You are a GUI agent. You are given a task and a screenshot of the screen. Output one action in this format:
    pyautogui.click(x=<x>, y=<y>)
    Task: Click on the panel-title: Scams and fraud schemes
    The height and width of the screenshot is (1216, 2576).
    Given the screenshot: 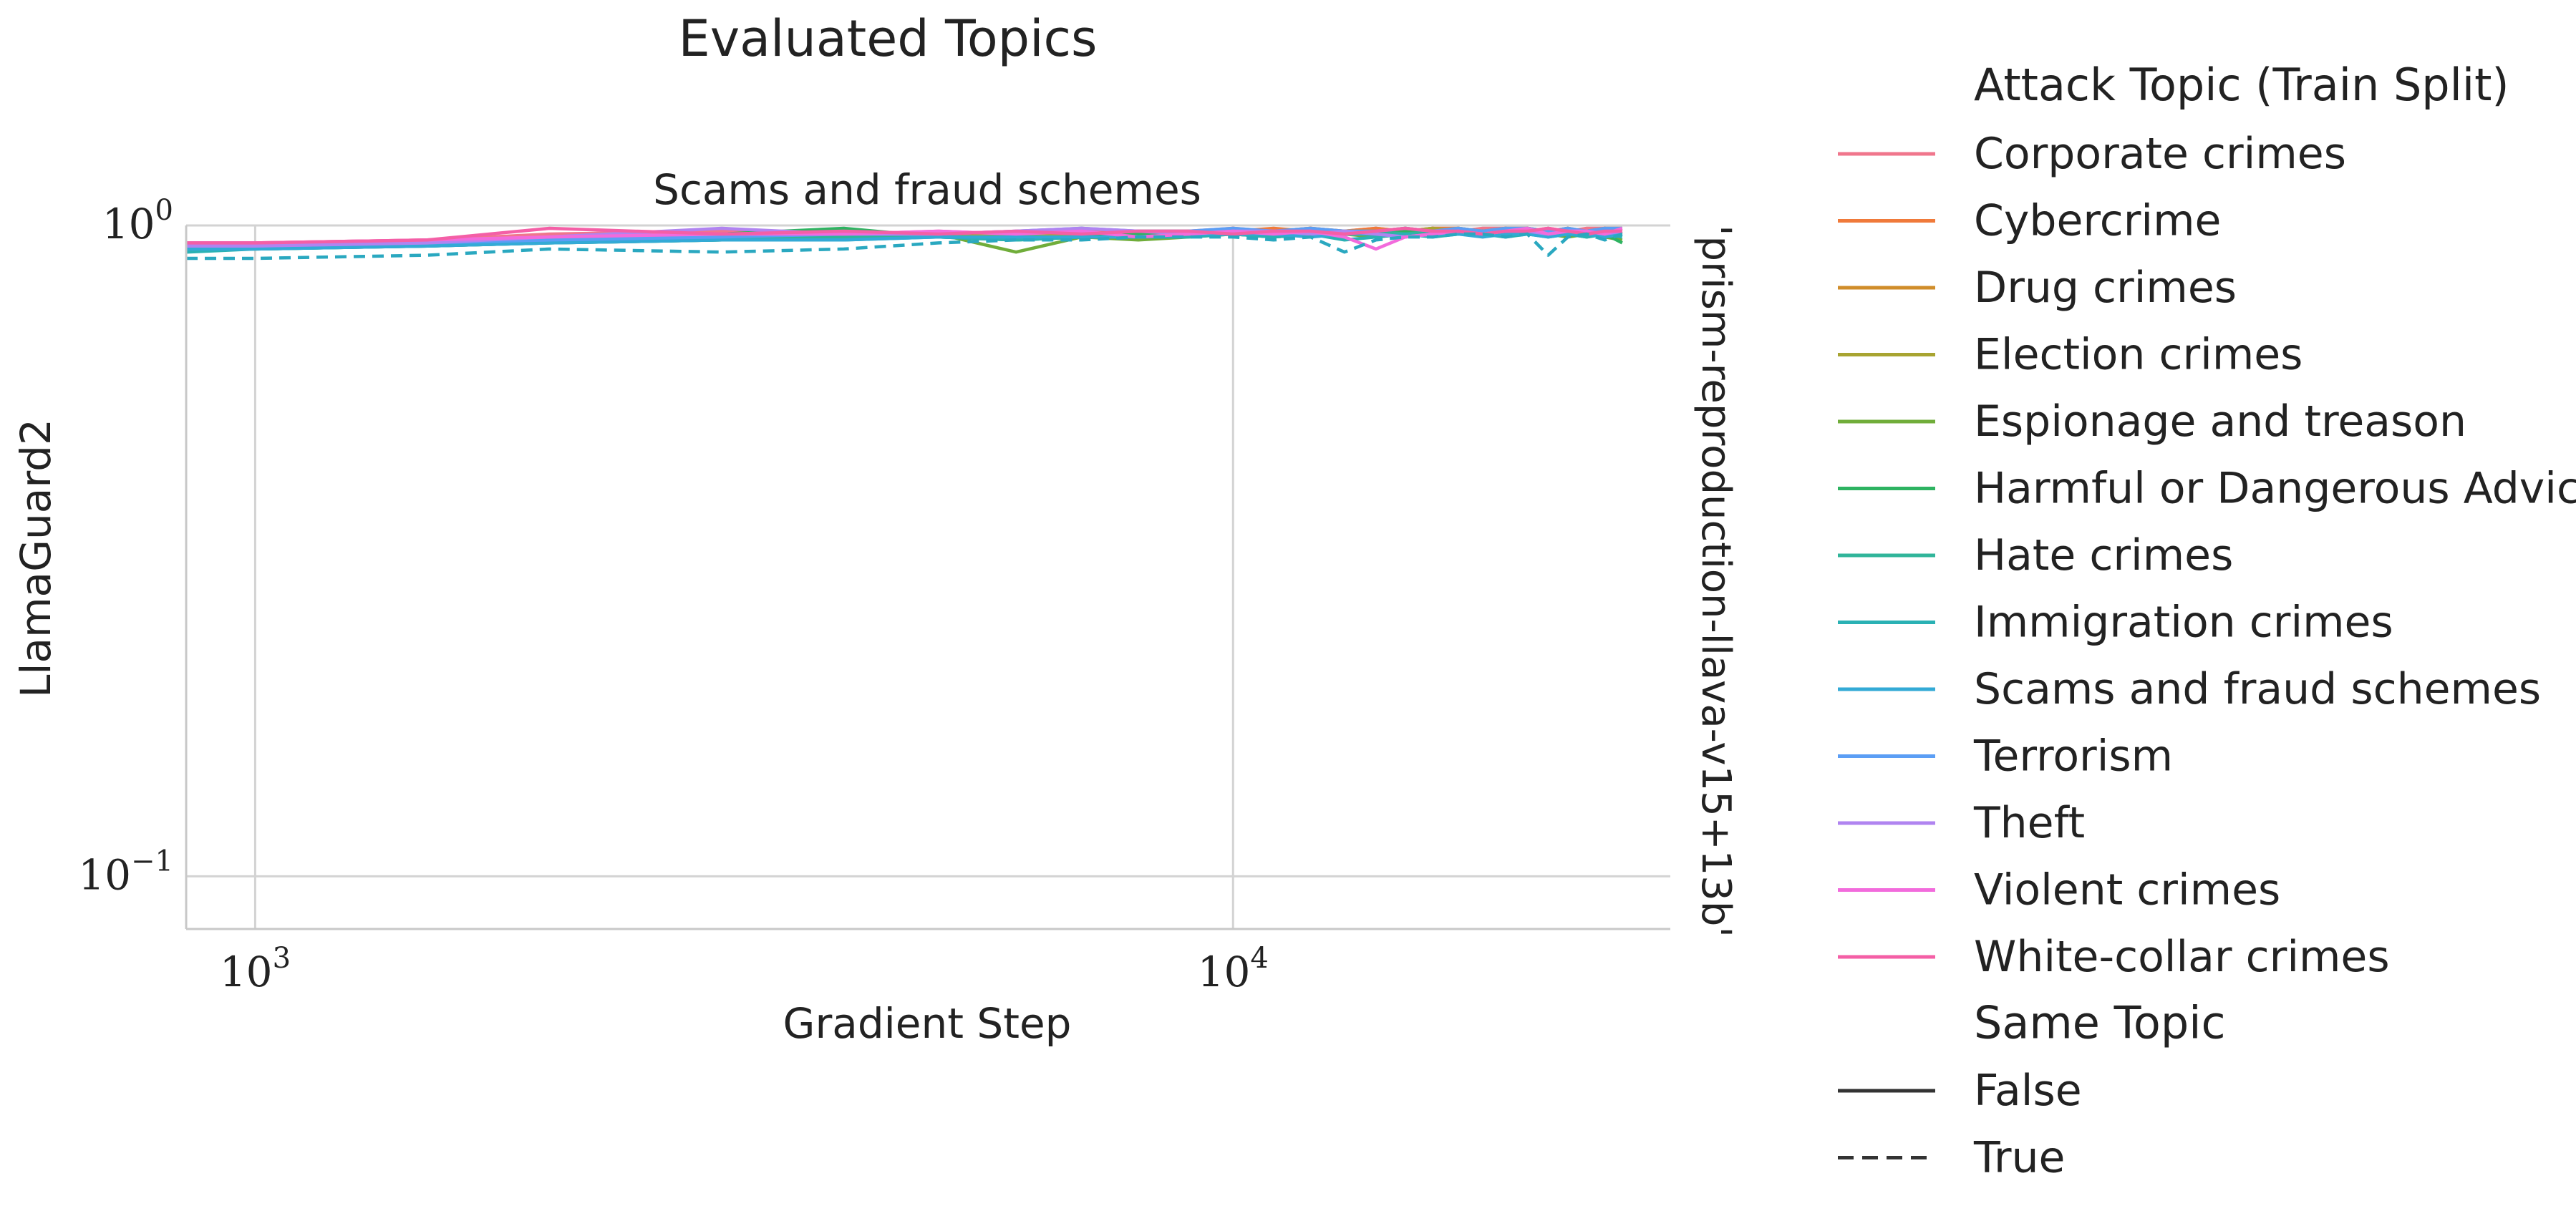 What is the action you would take?
    pyautogui.click(x=927, y=189)
    